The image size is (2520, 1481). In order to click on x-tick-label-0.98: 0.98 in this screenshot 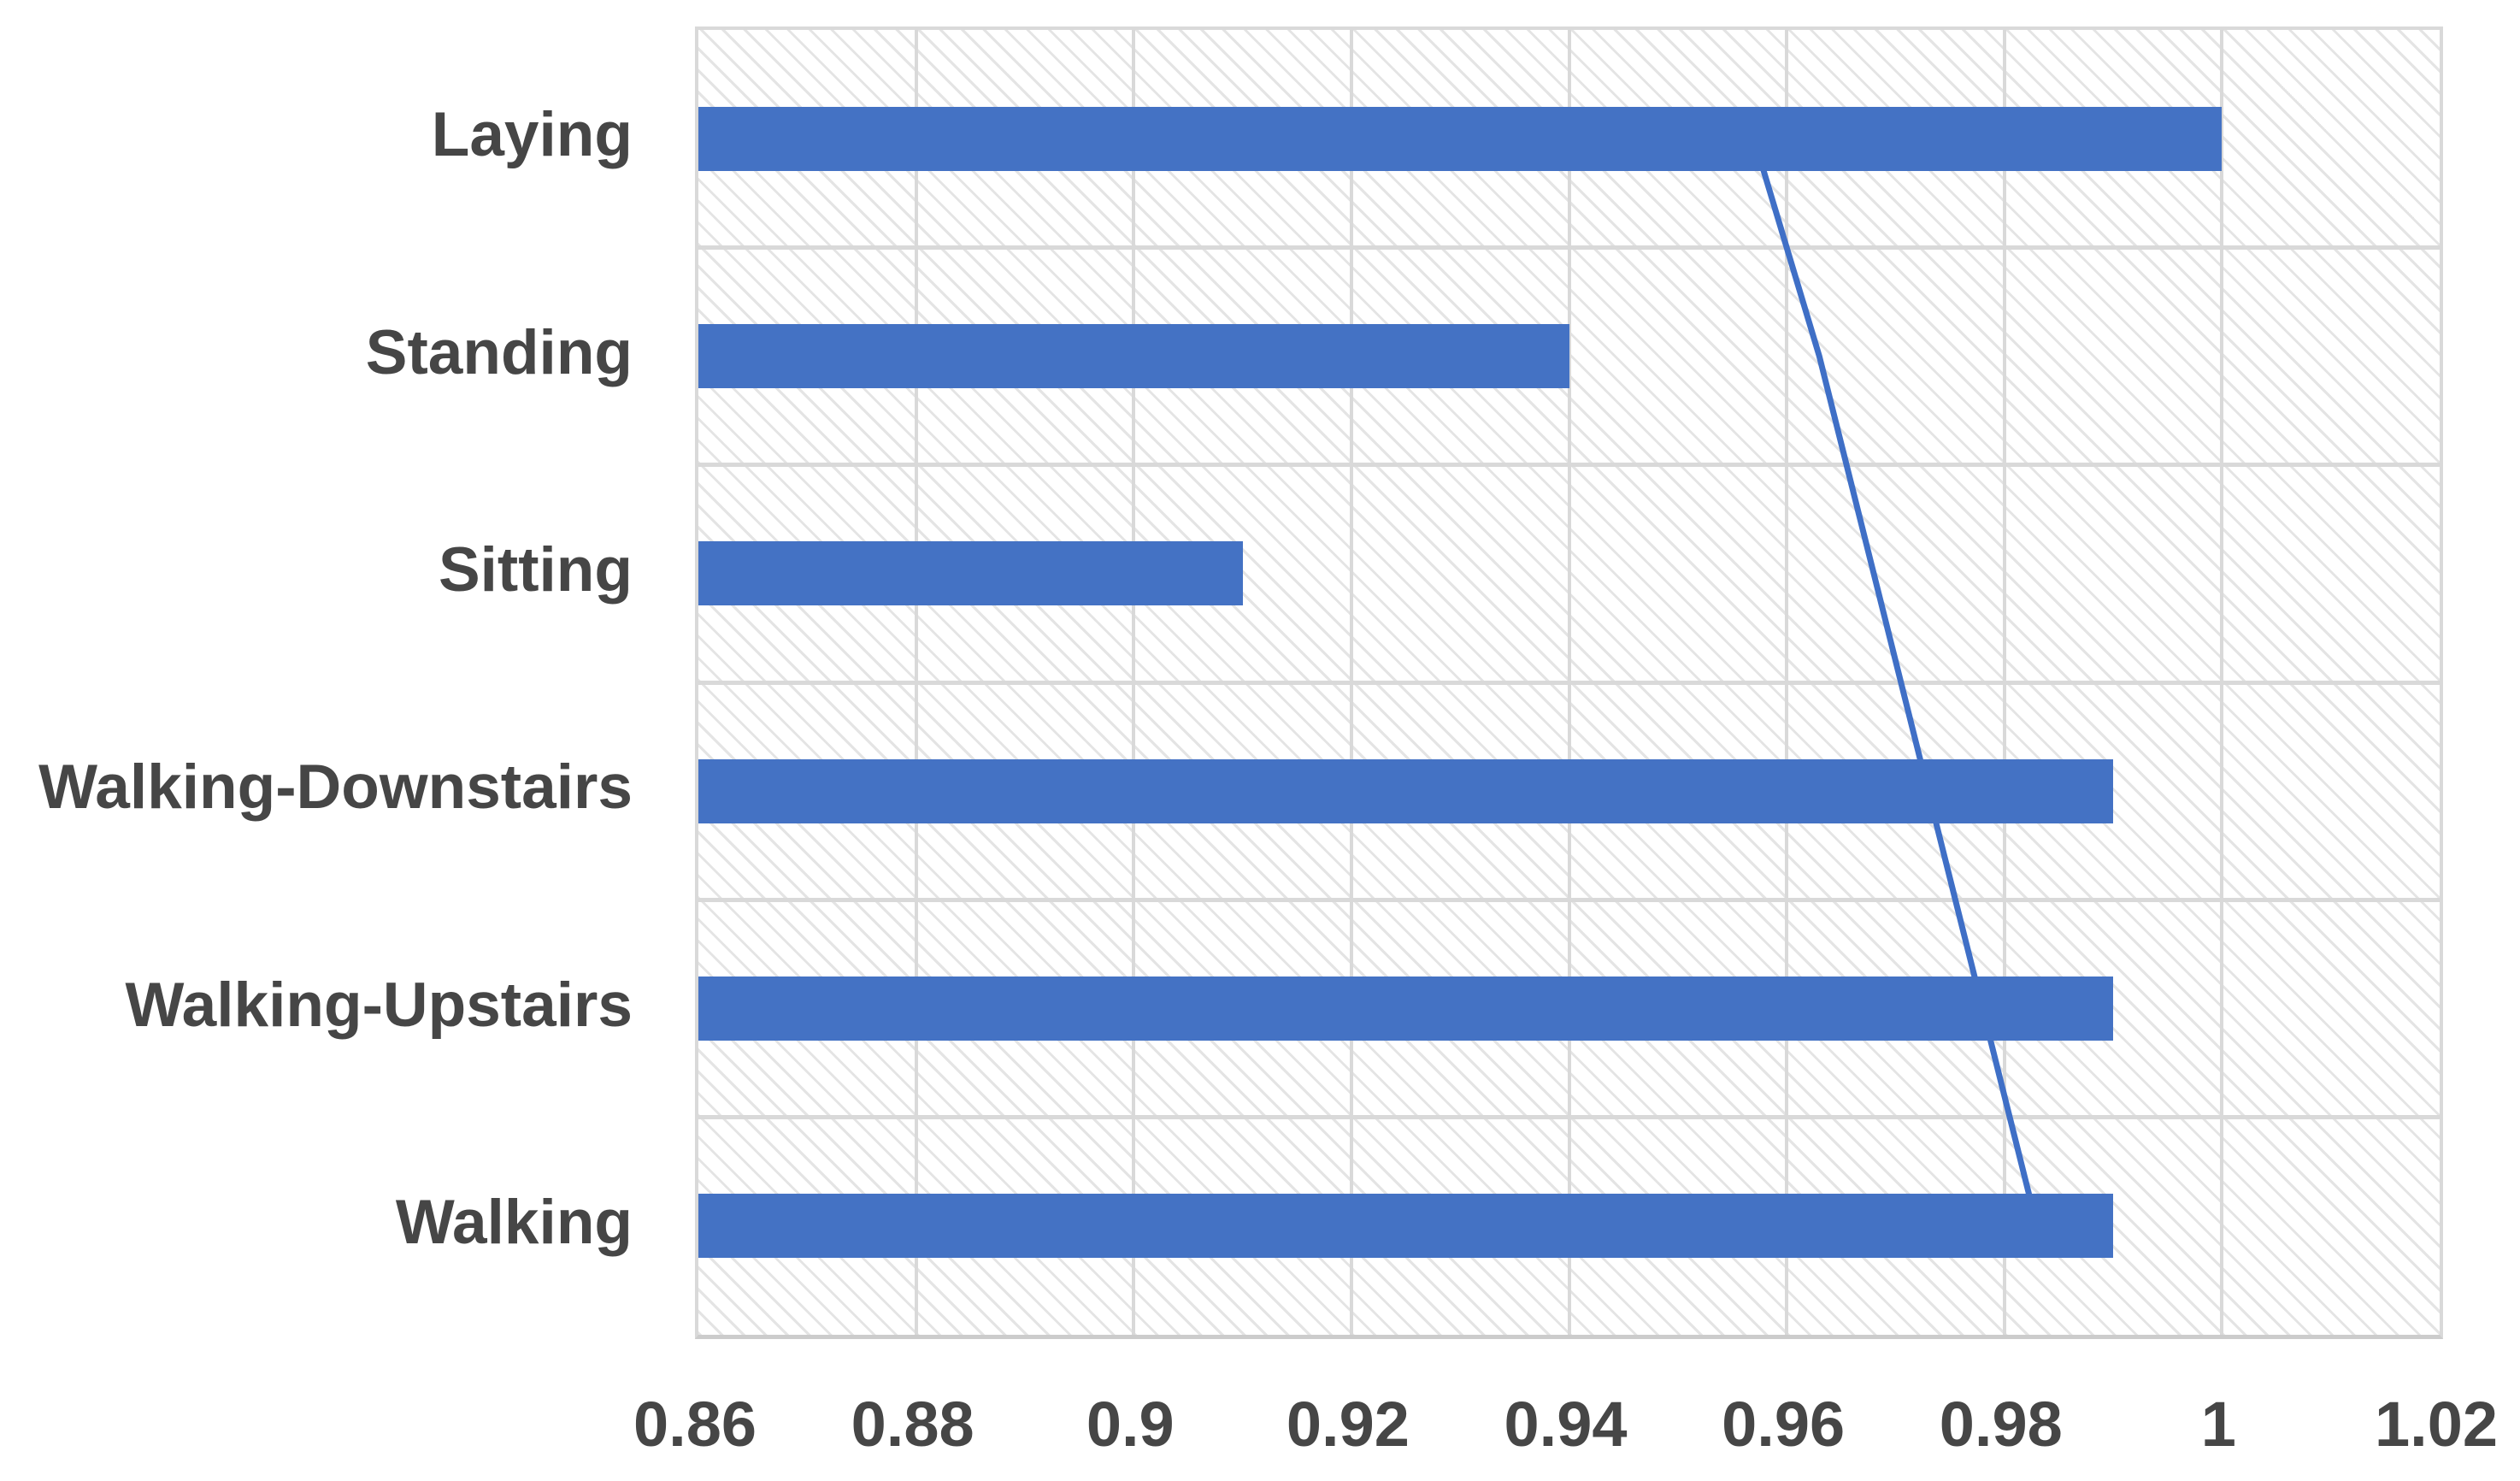, I will do `click(2001, 1424)`.